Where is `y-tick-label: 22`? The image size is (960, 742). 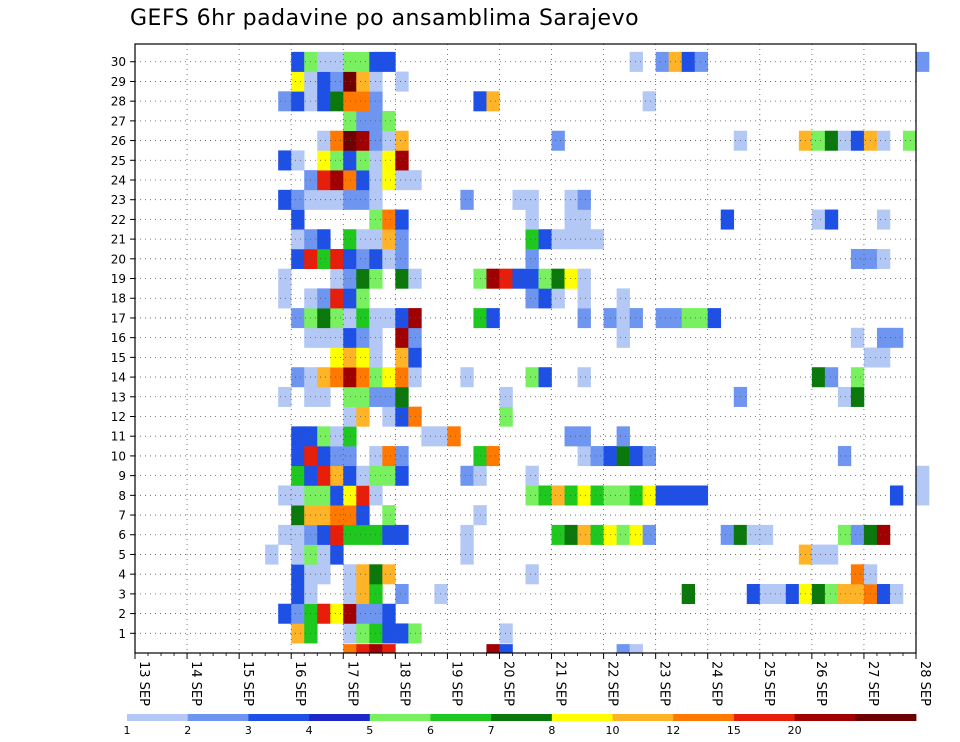
y-tick-label: 22 is located at coordinates (118, 220).